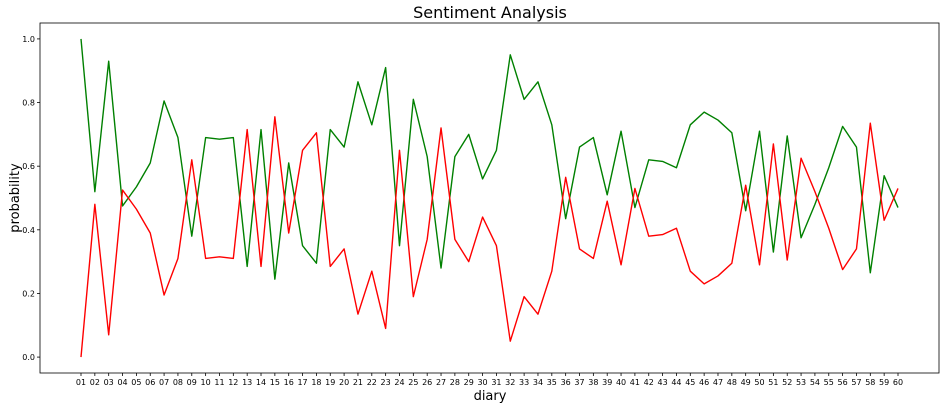 The height and width of the screenshot is (408, 945). I want to click on x-tick-label: 51, so click(773, 382).